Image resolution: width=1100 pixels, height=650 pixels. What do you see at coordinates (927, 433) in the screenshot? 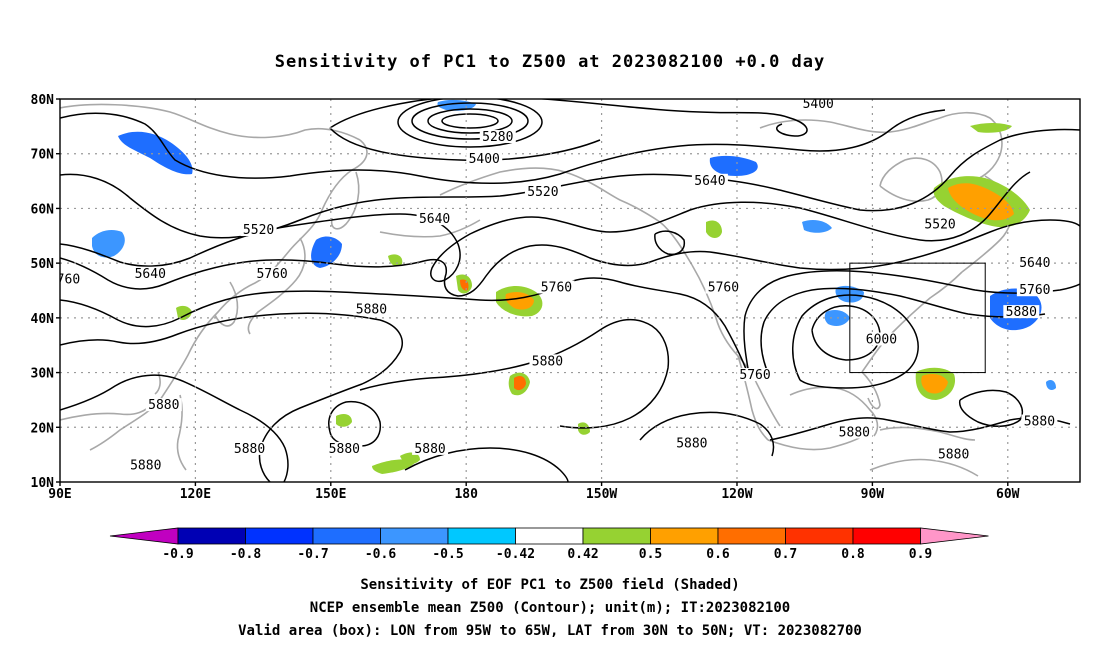
I see `coastline-caribbean` at bounding box center [927, 433].